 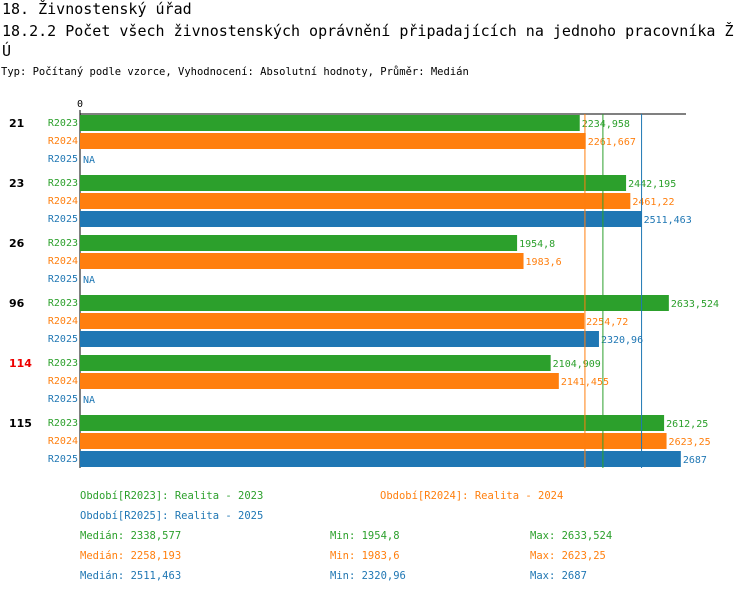 I want to click on legend-period-r2025: Období[R2025]: Realita - 2025, so click(x=172, y=516).